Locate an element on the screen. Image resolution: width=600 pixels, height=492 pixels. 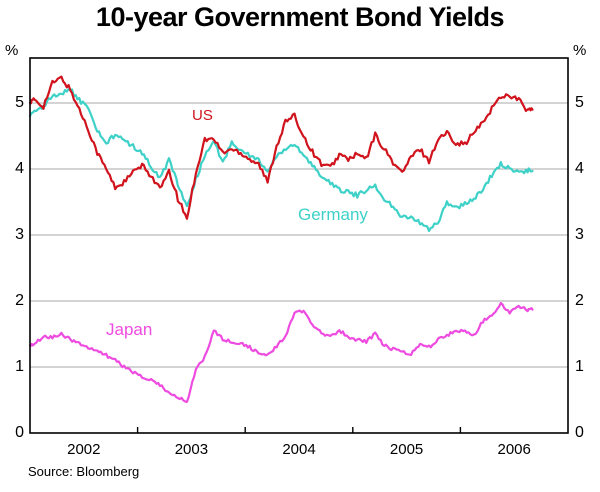
x-tick-label-2003: 2003 is located at coordinates (191, 449).